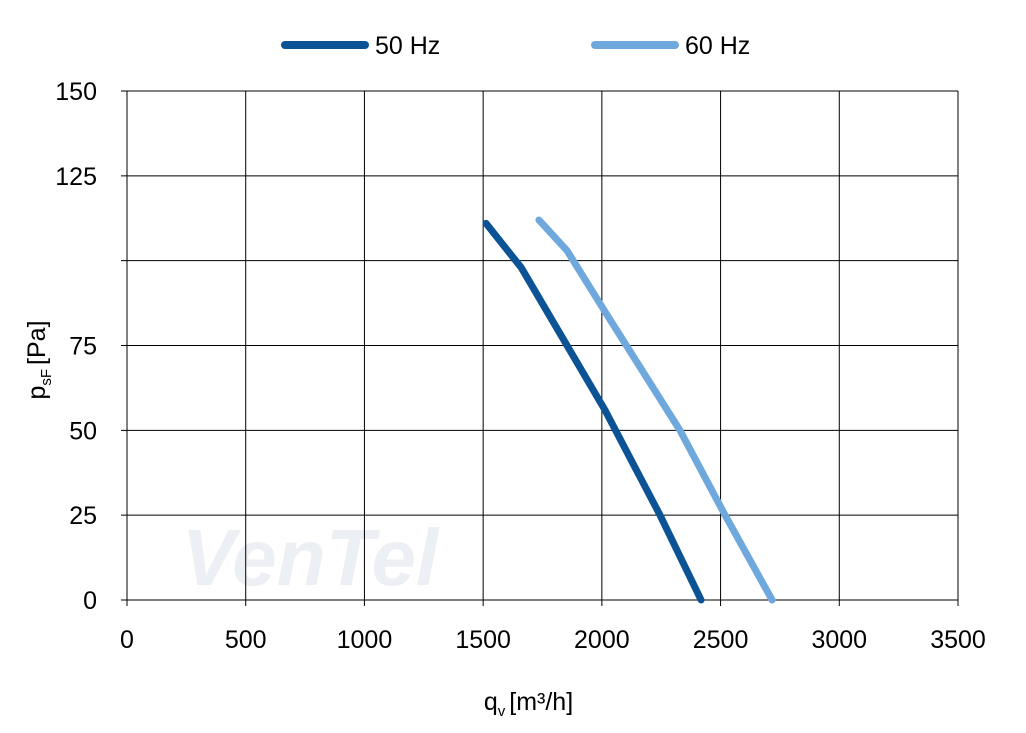 This screenshot has height=733, width=1026. I want to click on legend-label: 50 Hz, so click(407, 46).